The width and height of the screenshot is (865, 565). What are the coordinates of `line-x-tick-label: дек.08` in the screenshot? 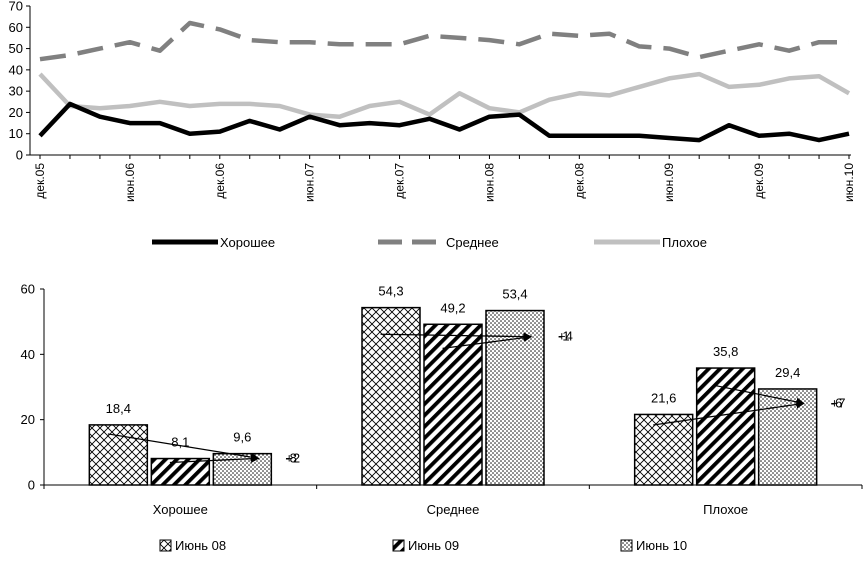 It's located at (579, 181).